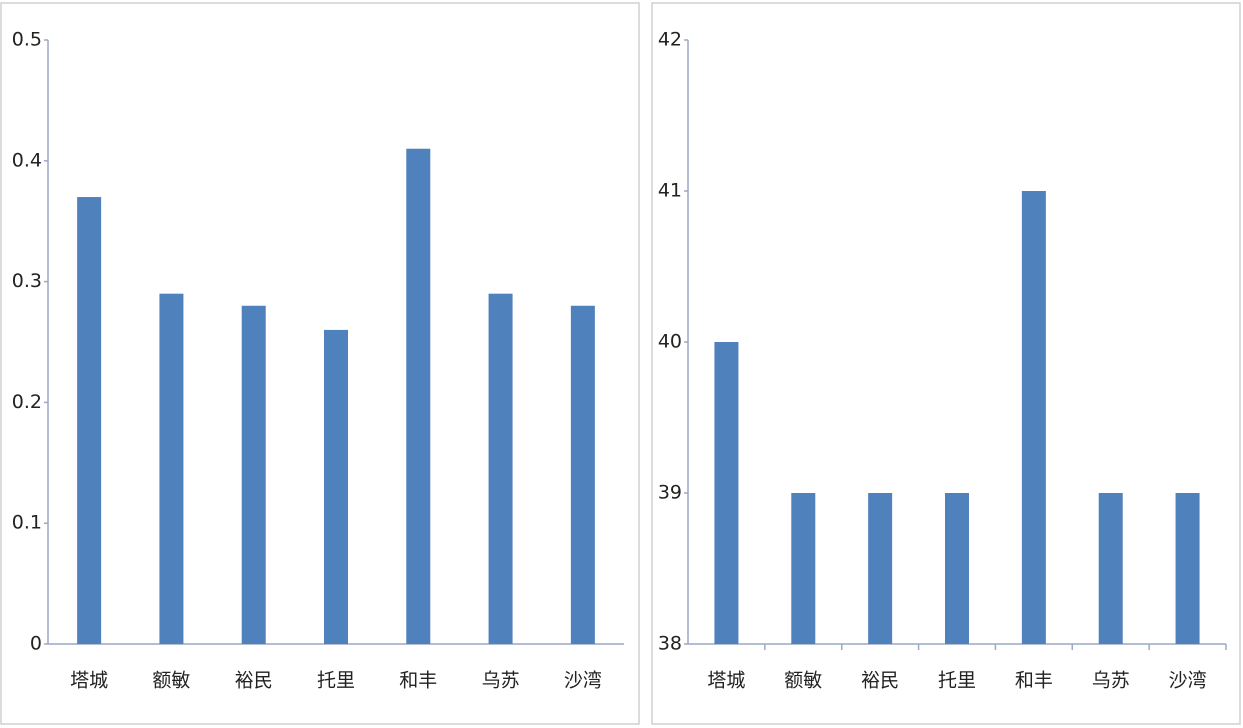  What do you see at coordinates (36, 644) in the screenshot?
I see `y-tick-label: 0` at bounding box center [36, 644].